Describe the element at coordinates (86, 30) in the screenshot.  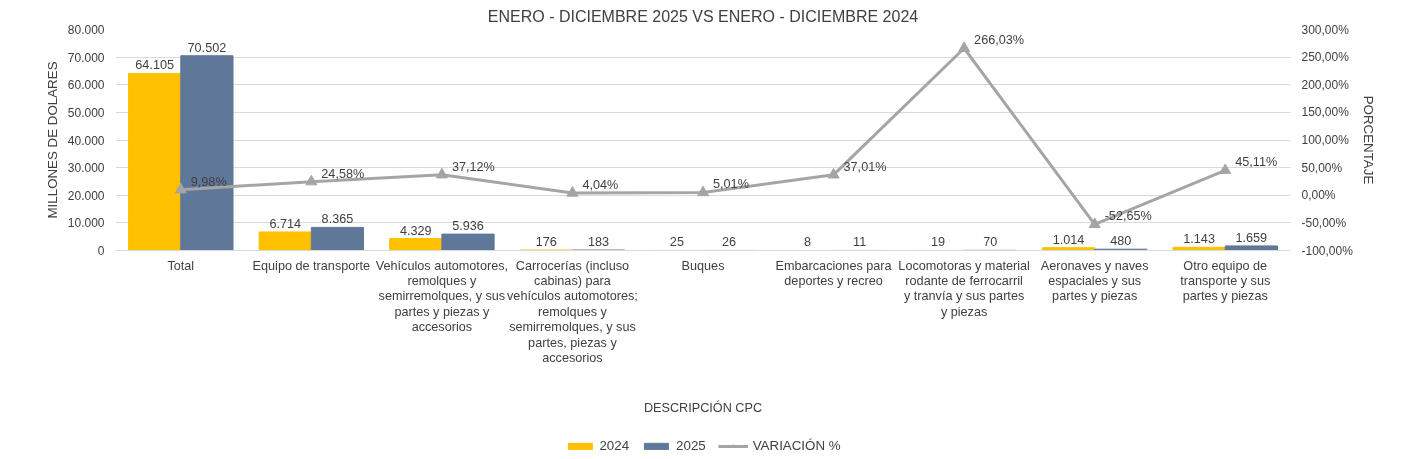
I see `y-tick-label: 80.000` at that location.